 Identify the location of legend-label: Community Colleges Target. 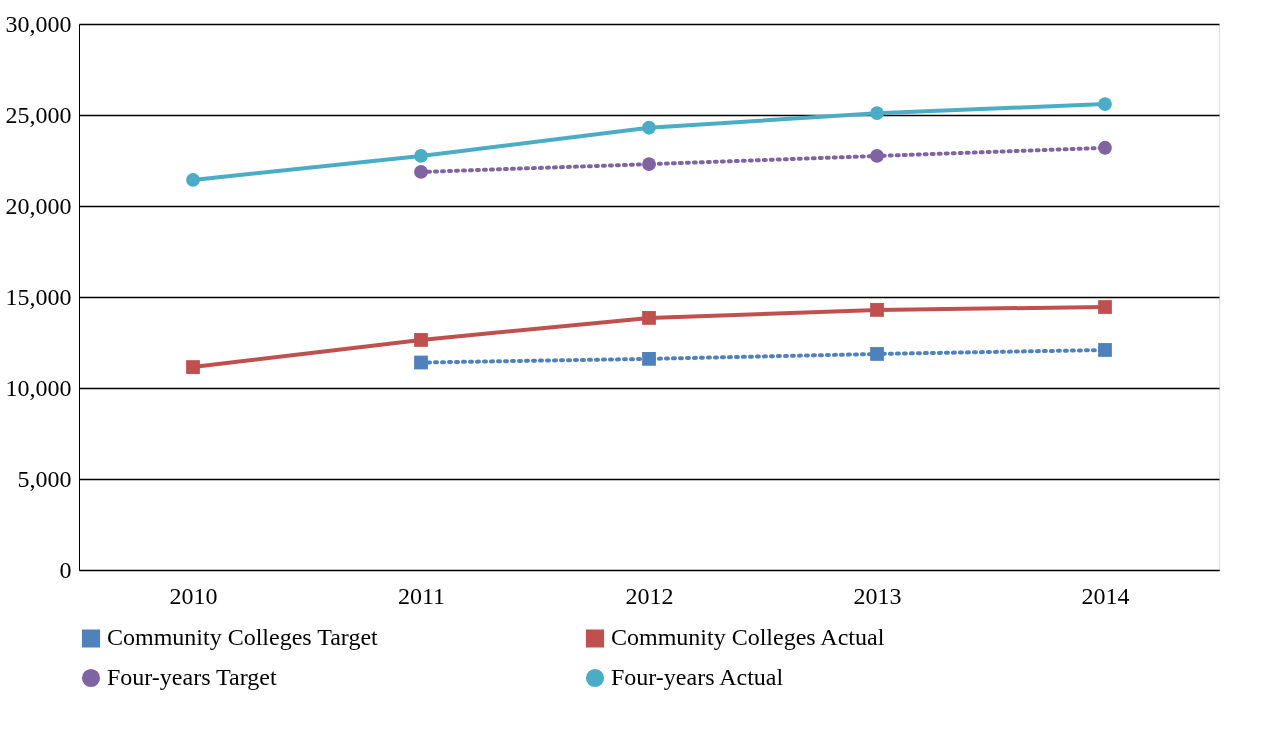
(243, 637).